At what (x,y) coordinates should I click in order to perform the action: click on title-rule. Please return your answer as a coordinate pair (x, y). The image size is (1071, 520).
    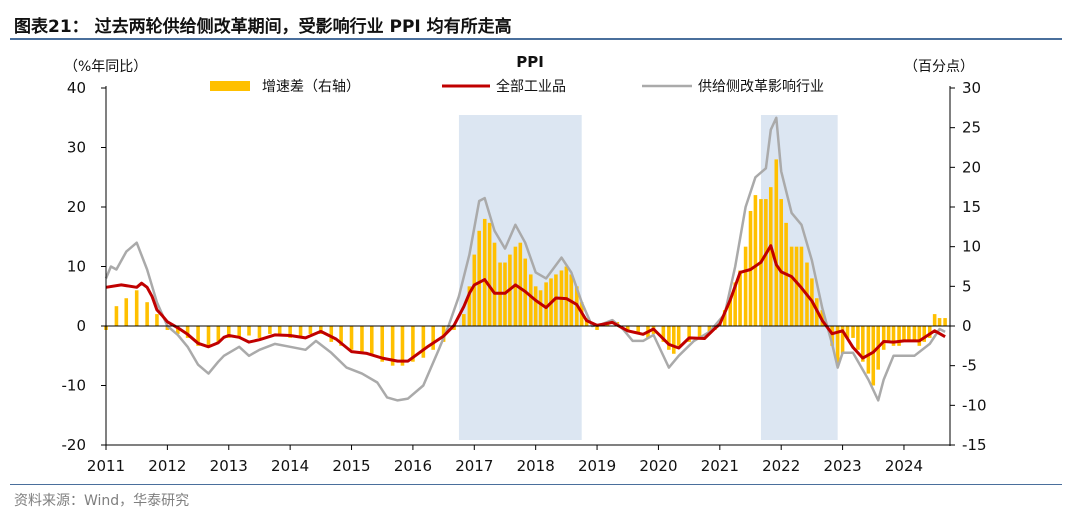
    Looking at the image, I should click on (536, 39).